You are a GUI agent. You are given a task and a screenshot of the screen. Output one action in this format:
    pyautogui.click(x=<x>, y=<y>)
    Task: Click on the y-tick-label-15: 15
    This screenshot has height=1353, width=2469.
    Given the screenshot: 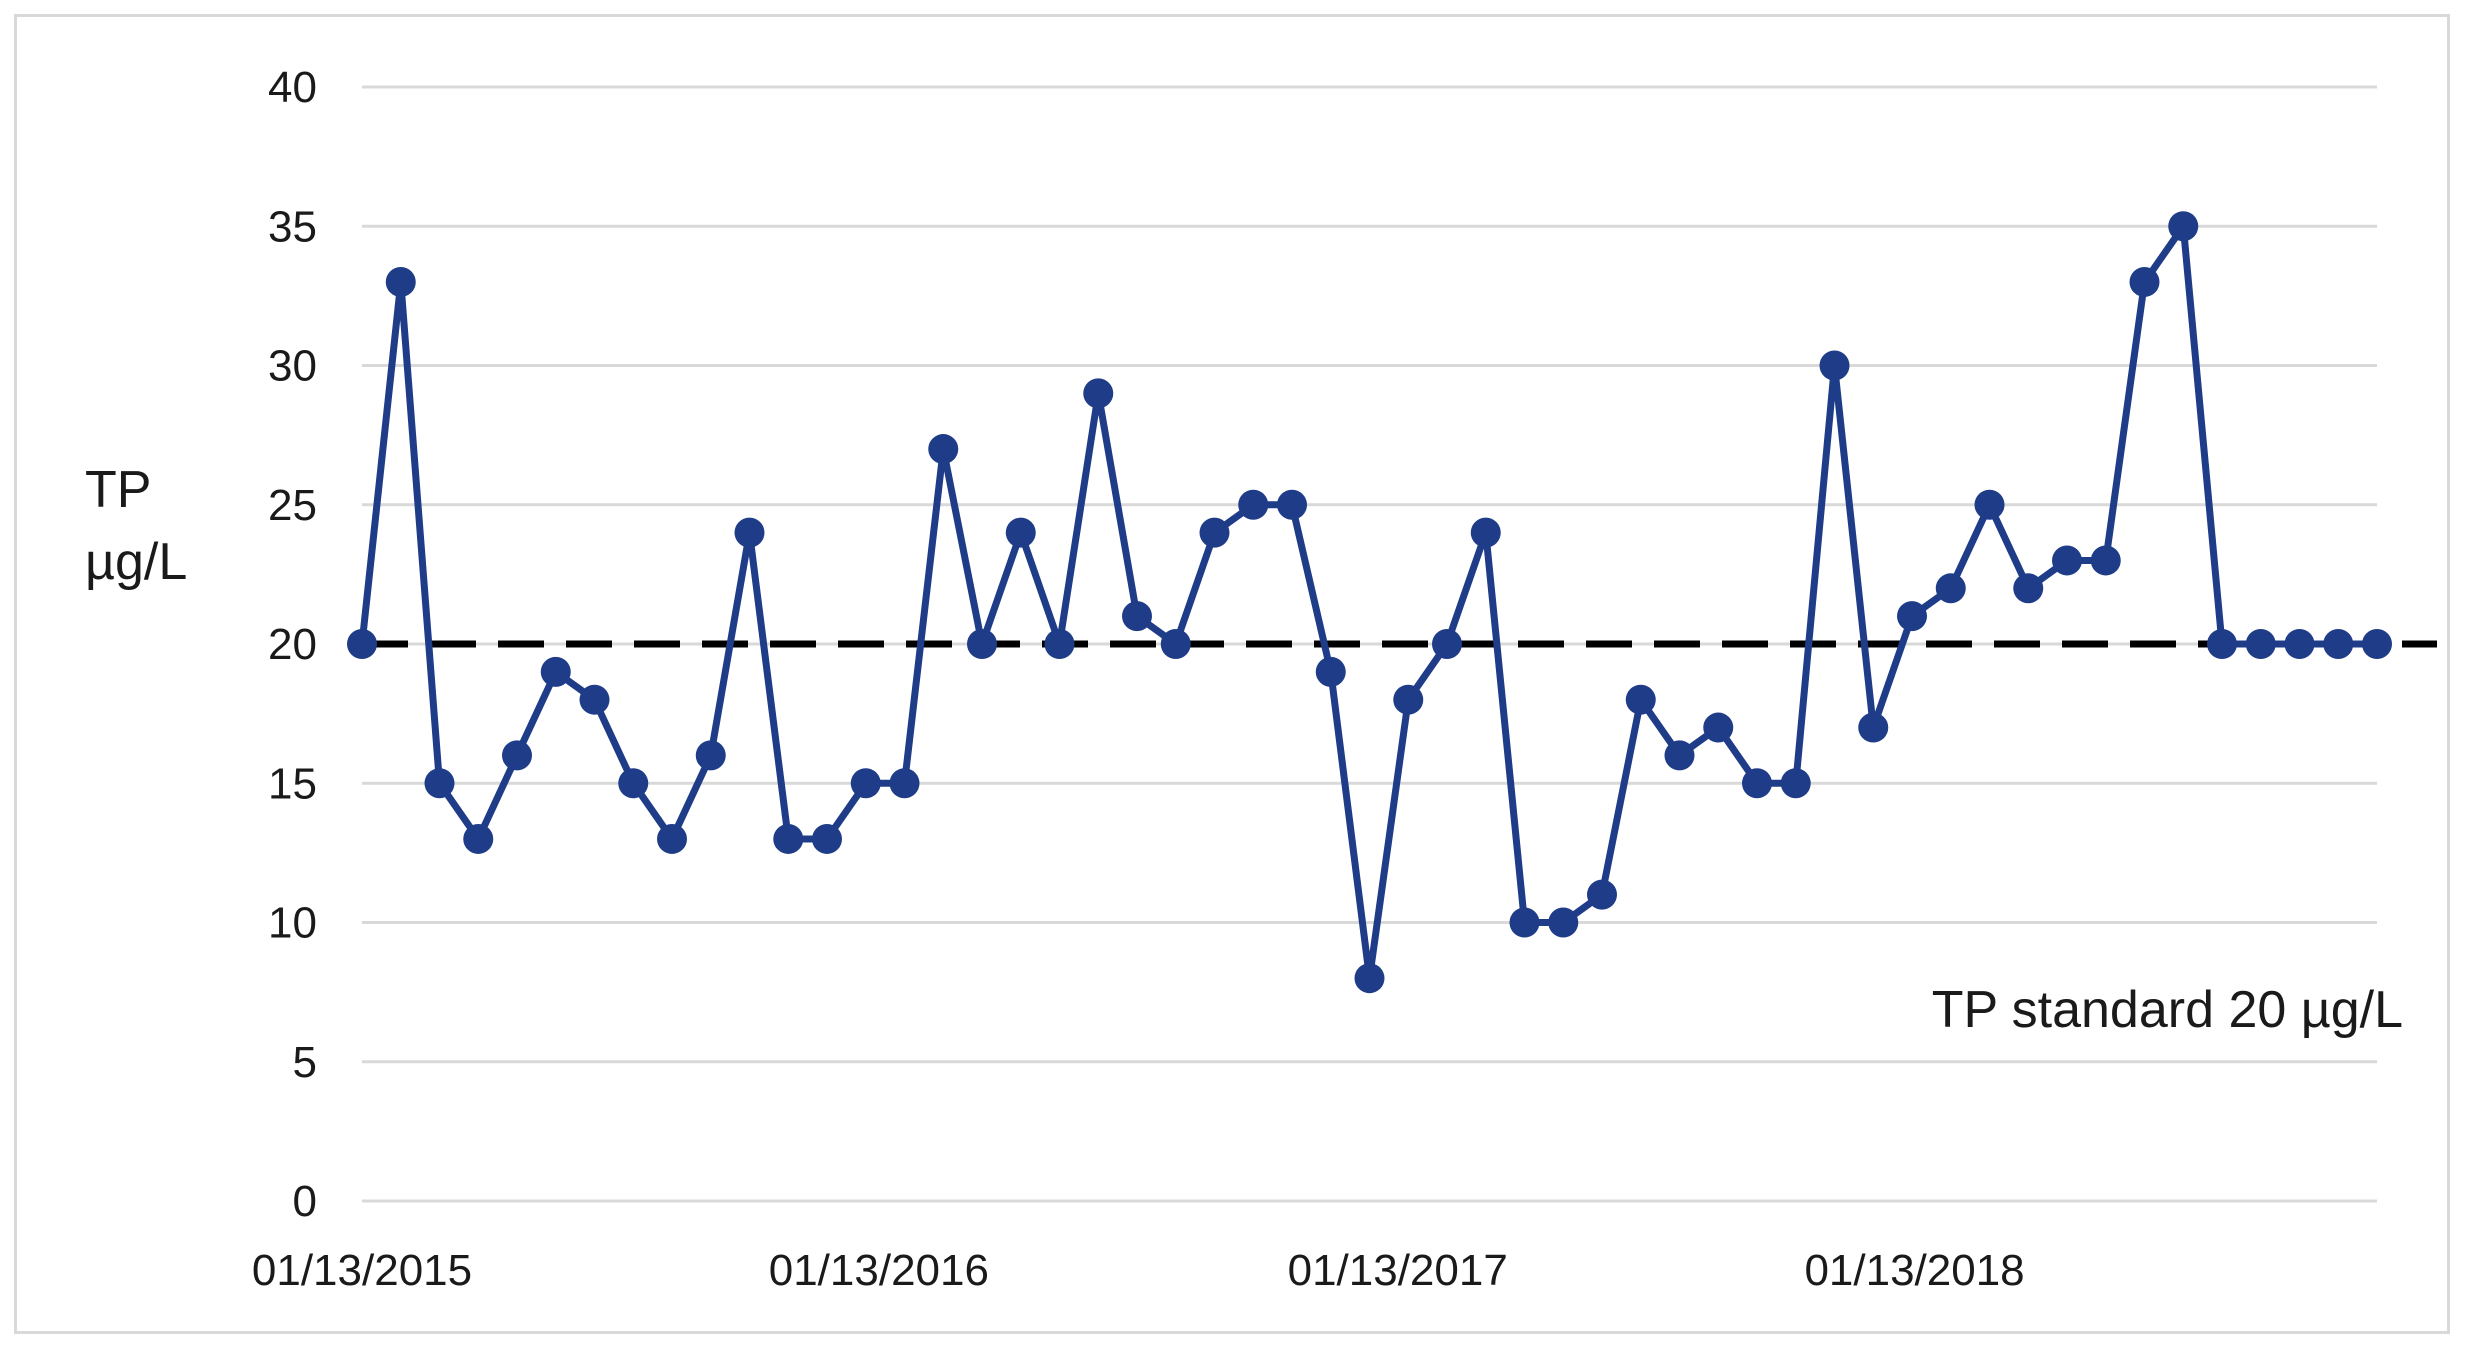 What is the action you would take?
    pyautogui.click(x=292, y=783)
    